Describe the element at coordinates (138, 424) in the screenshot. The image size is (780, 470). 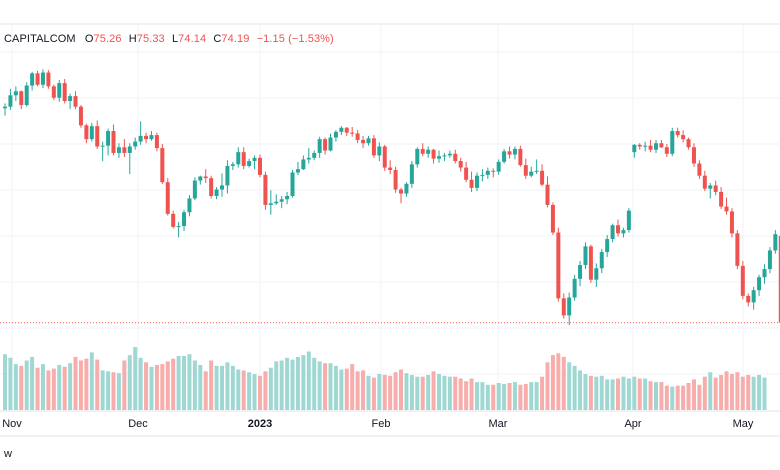
I see `x-tick-label: Dec` at that location.